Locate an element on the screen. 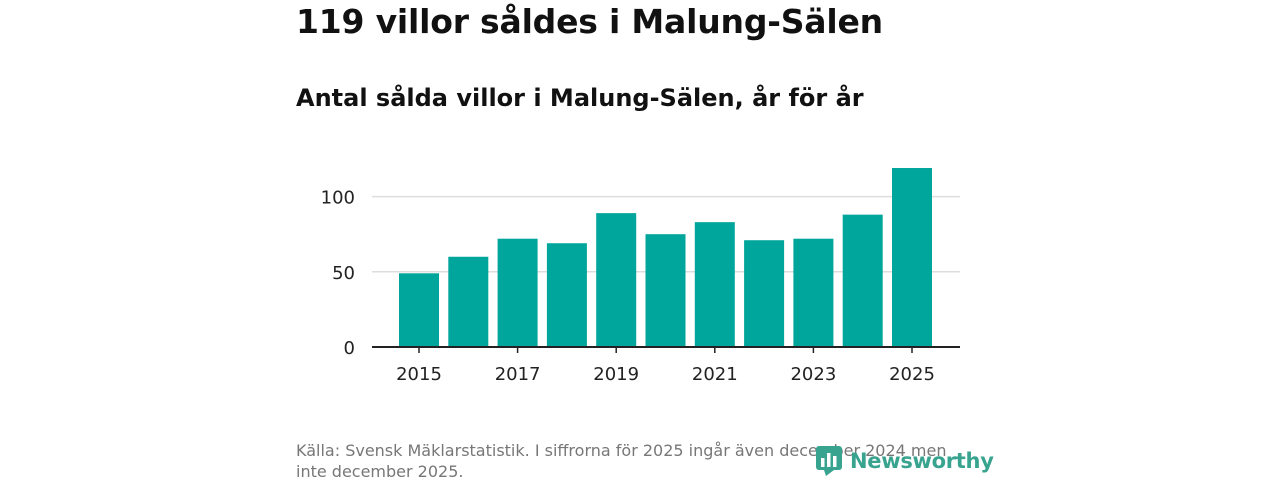  bar-2019 is located at coordinates (616, 280).